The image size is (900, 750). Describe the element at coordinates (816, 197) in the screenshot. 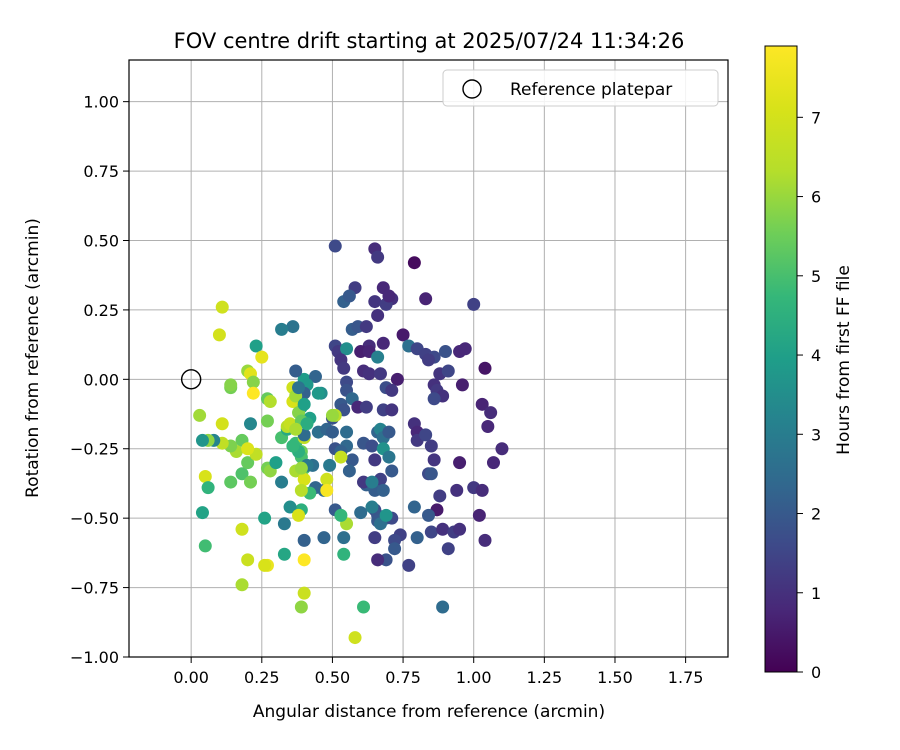

I see `colorbar-tick-label: 6` at that location.